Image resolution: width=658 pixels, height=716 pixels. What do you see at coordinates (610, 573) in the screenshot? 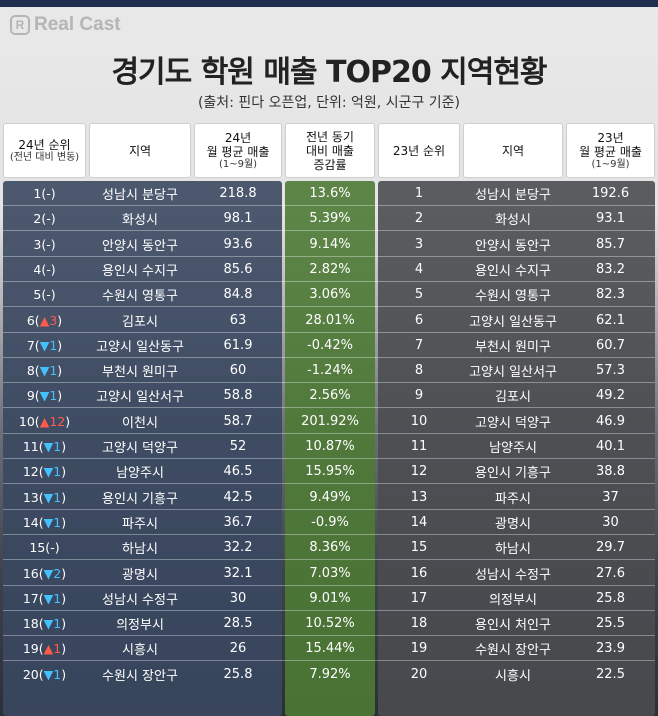
I see `sales-2023: 27.6` at bounding box center [610, 573].